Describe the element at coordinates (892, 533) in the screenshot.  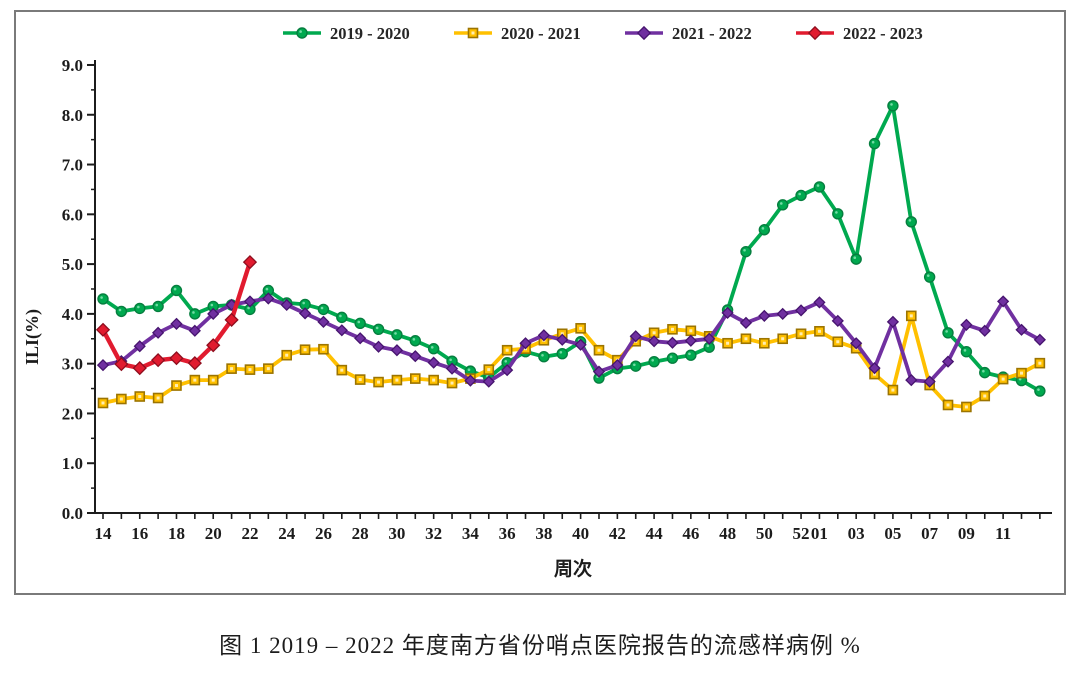
I see `x-tick-label: 05` at that location.